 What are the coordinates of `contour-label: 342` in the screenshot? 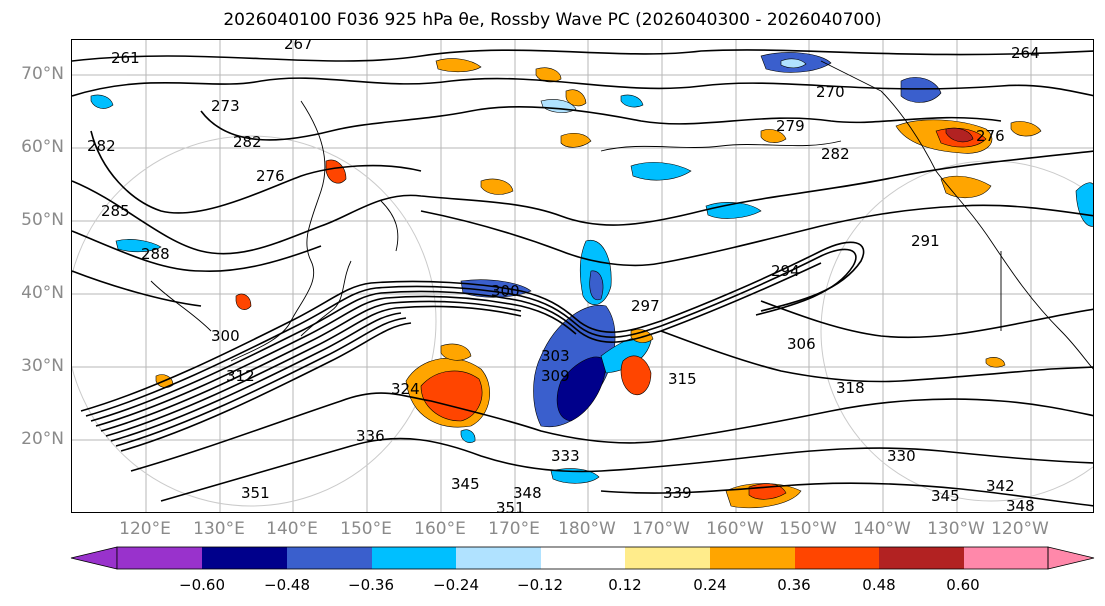 It's located at (1000, 486).